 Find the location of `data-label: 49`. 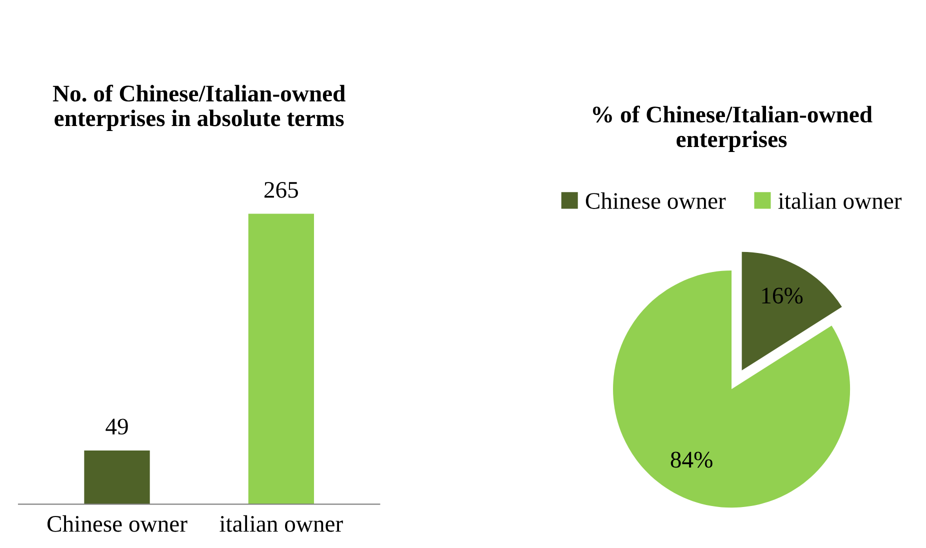

data-label: 49 is located at coordinates (117, 426).